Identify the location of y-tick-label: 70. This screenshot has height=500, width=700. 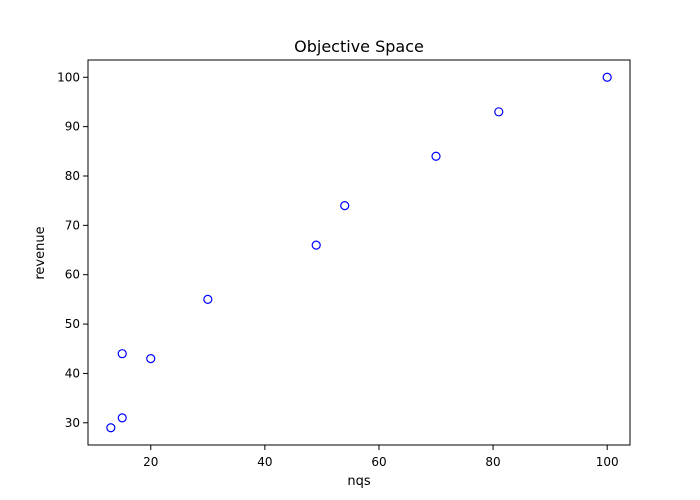
(72, 225).